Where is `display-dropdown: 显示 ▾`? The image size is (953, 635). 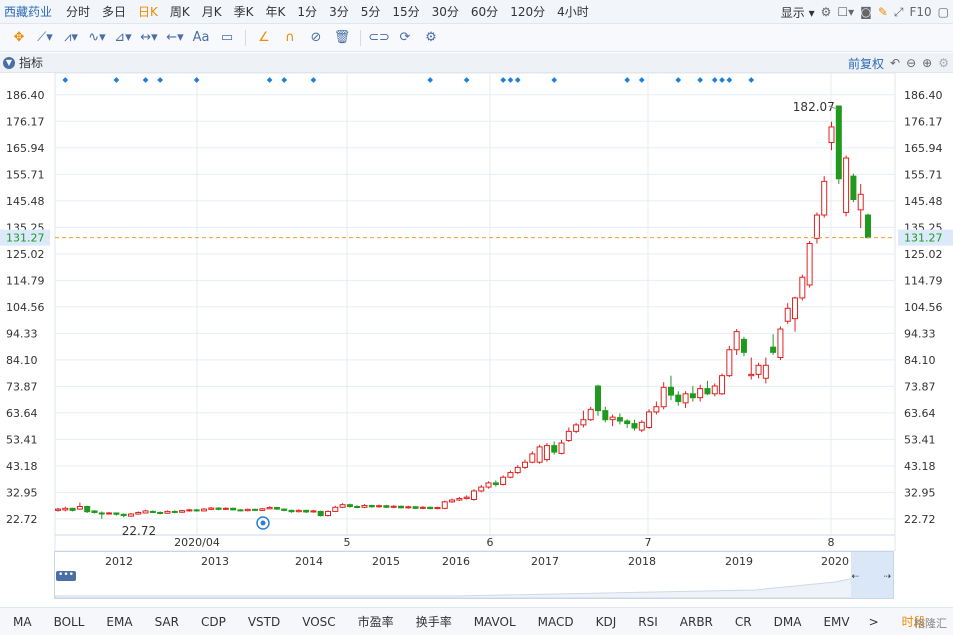
display-dropdown: 显示 ▾ is located at coordinates (798, 12).